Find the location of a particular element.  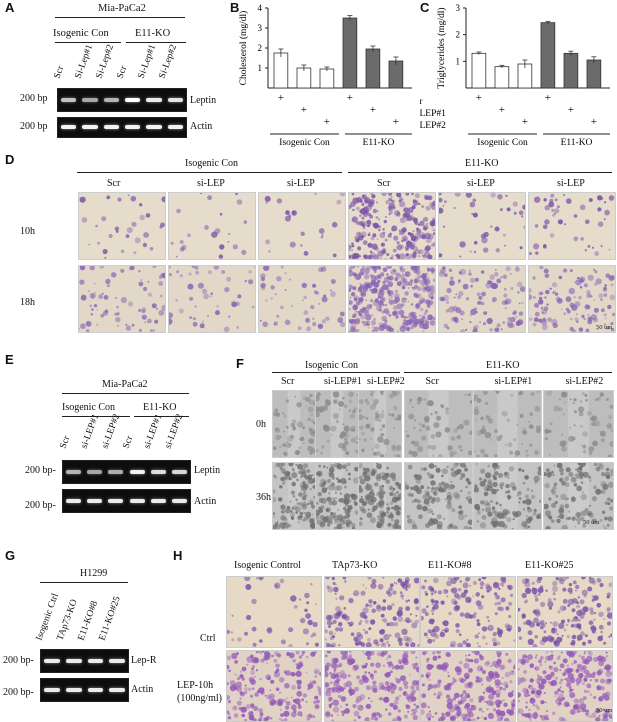

panel-h-letter: H is located at coordinates (178, 555).